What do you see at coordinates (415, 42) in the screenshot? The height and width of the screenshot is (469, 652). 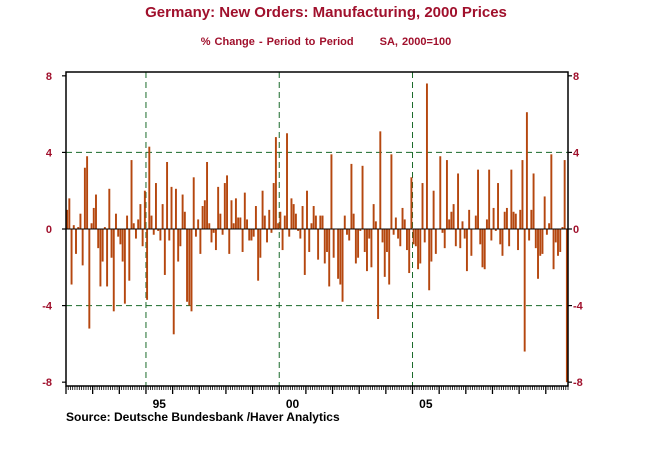 I see `subtitle-basis: SA, 2000=100` at bounding box center [415, 42].